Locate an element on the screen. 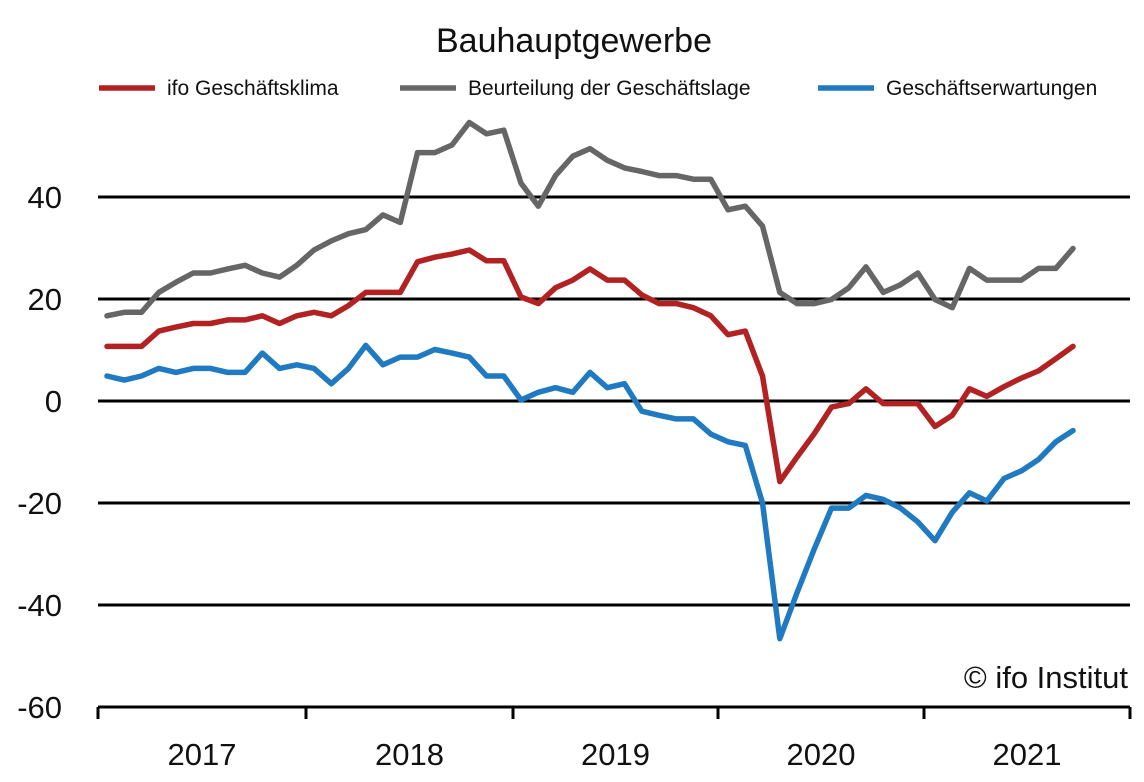 This screenshot has height=782, width=1144. chart-title: Bauhauptgewerbe is located at coordinates (574, 41).